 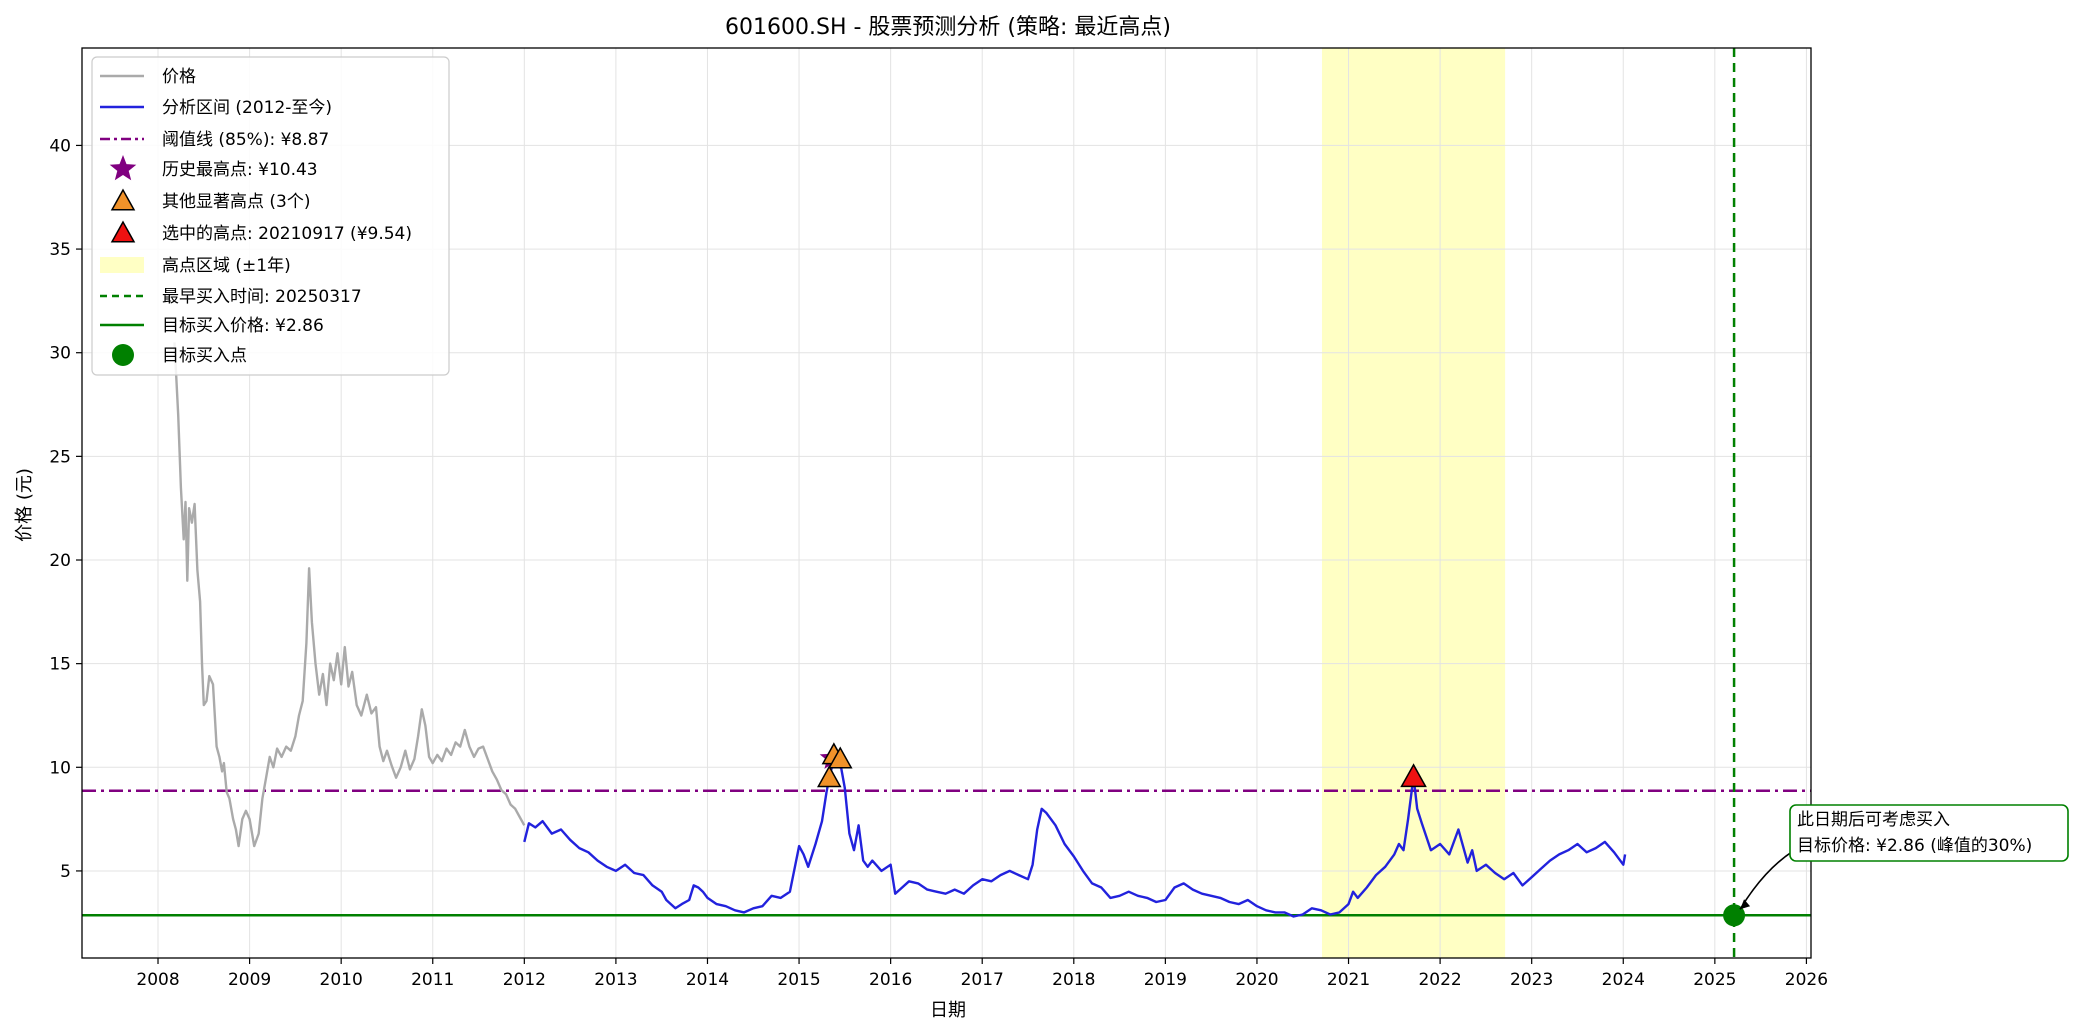 What do you see at coordinates (65, 872) in the screenshot?
I see `y-tick-label: 5` at bounding box center [65, 872].